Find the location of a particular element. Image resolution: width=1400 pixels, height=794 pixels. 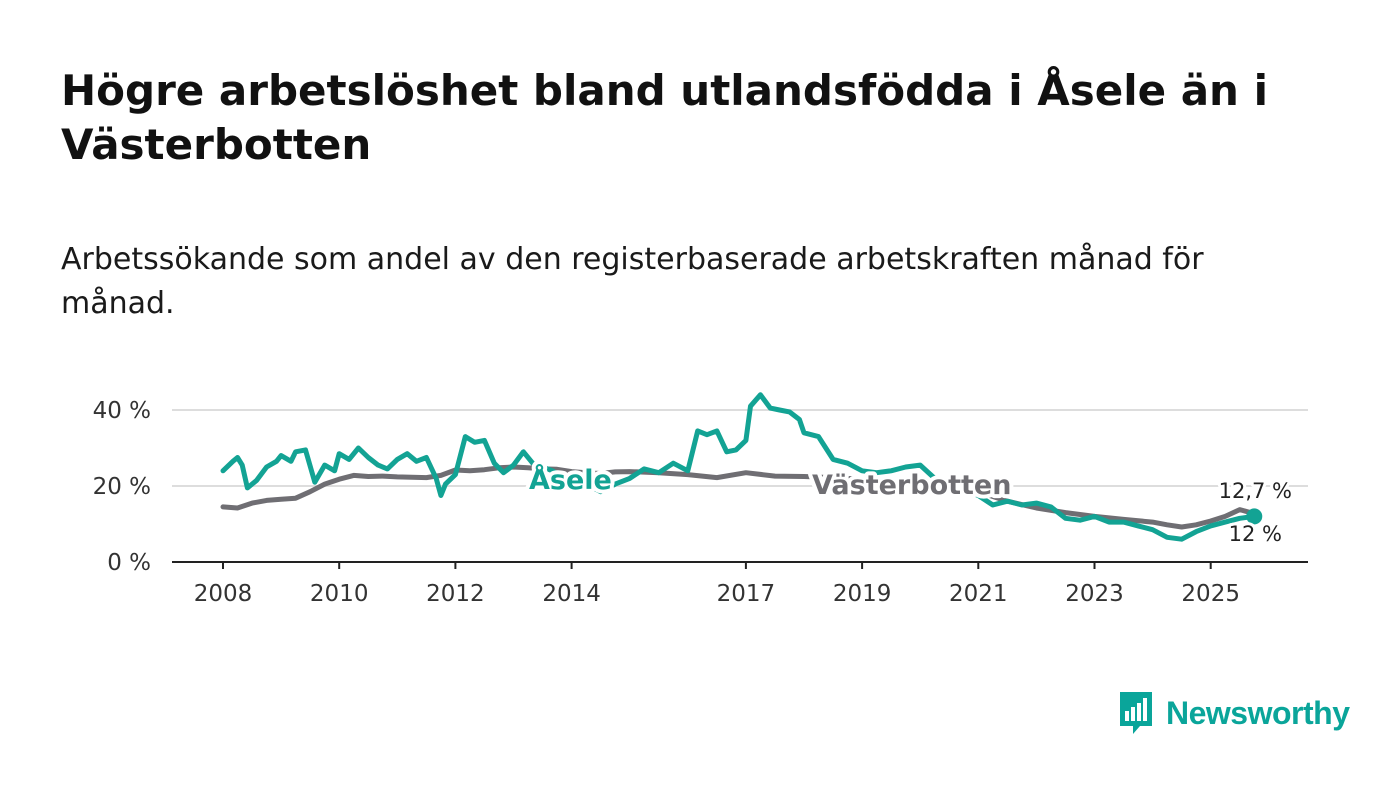

series-line-asele is located at coordinates (738, 467).